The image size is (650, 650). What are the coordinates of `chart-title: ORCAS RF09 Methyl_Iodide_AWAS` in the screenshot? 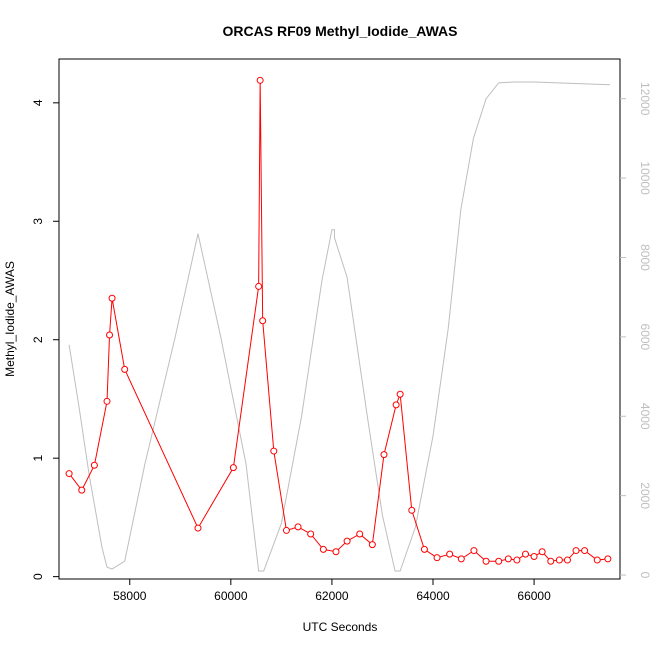 It's located at (340, 31).